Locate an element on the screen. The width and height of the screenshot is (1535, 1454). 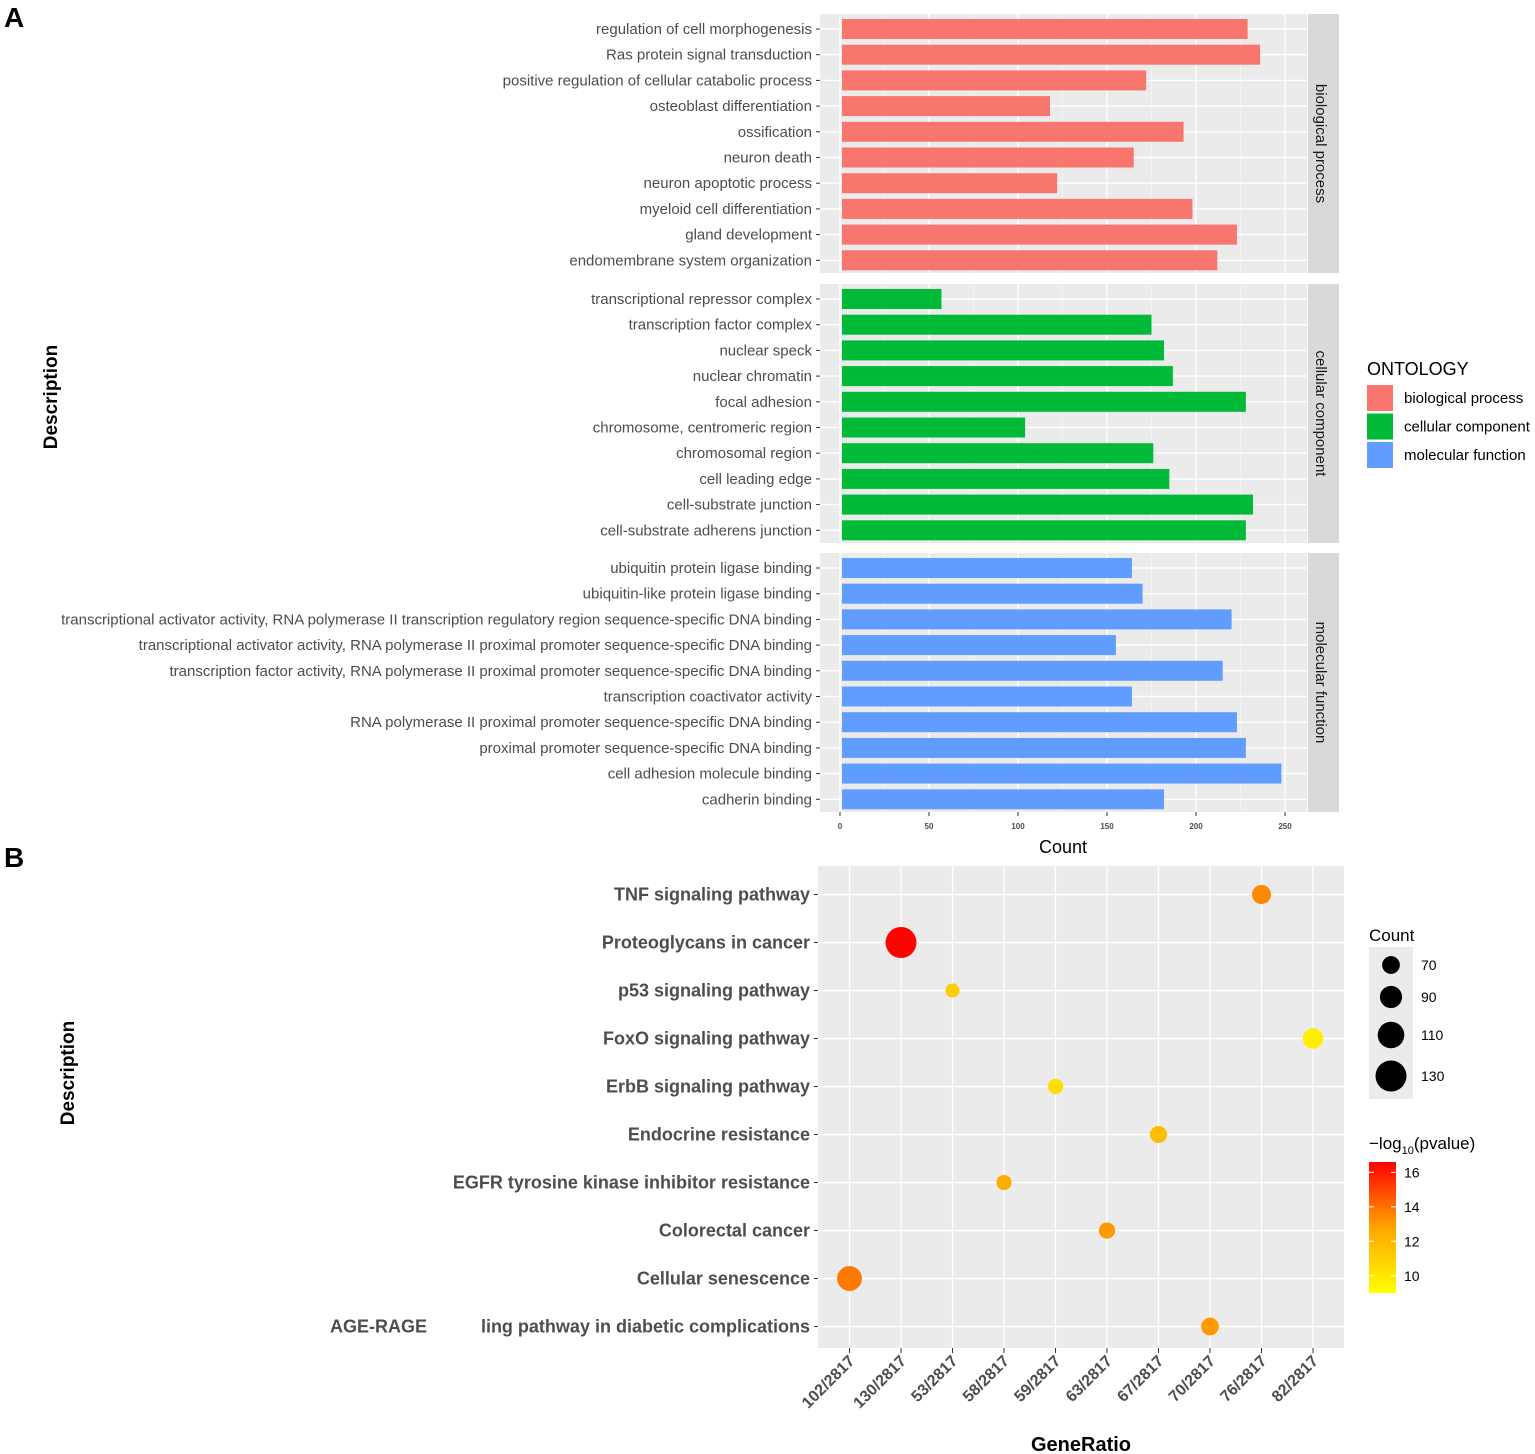
x-tick-label: 102/2817 is located at coordinates (828, 1382).